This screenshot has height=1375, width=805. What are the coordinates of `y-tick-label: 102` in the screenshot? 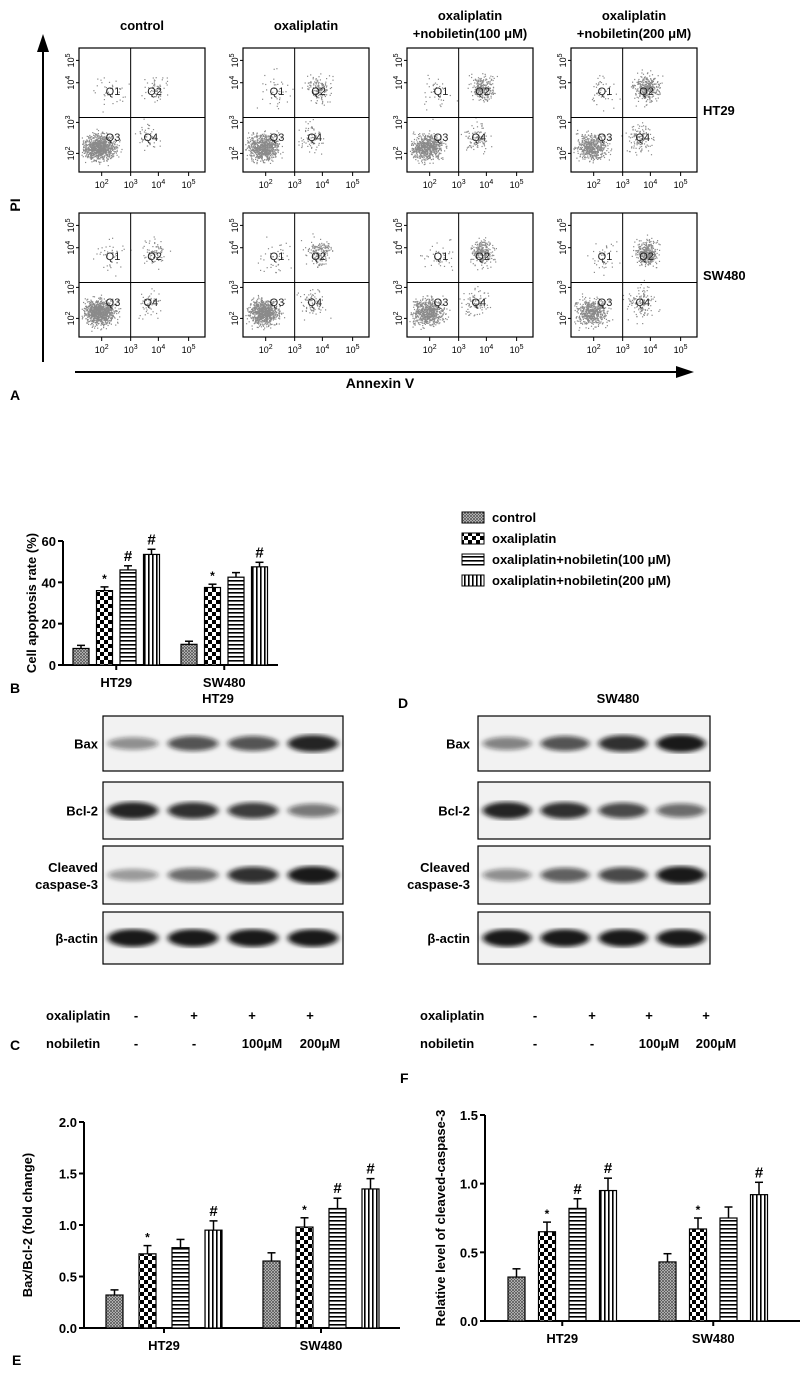 It's located at (562, 153).